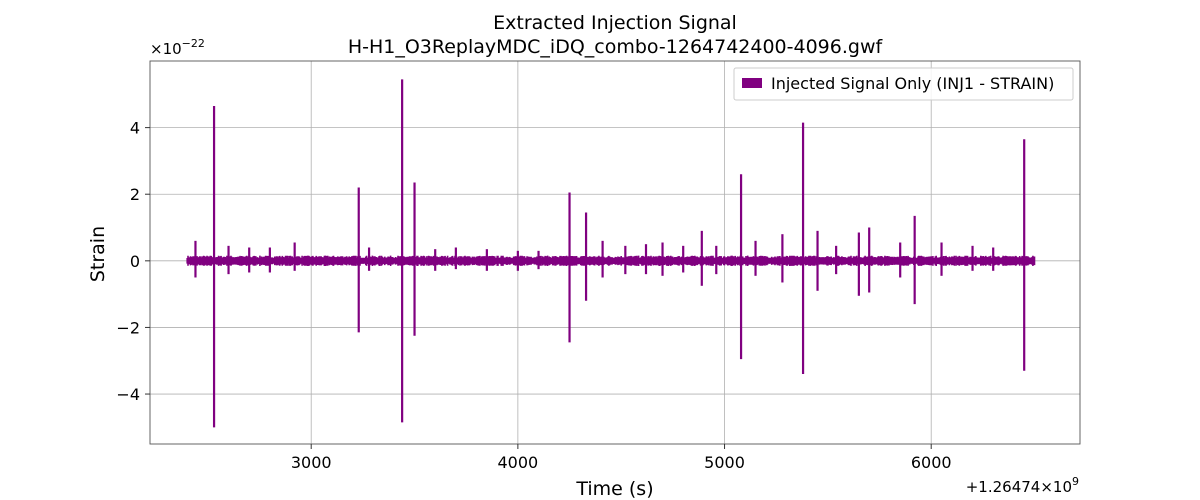 Image resolution: width=1200 pixels, height=500 pixels. Describe the element at coordinates (311, 462) in the screenshot. I see `x-tick-label: 3000` at that location.